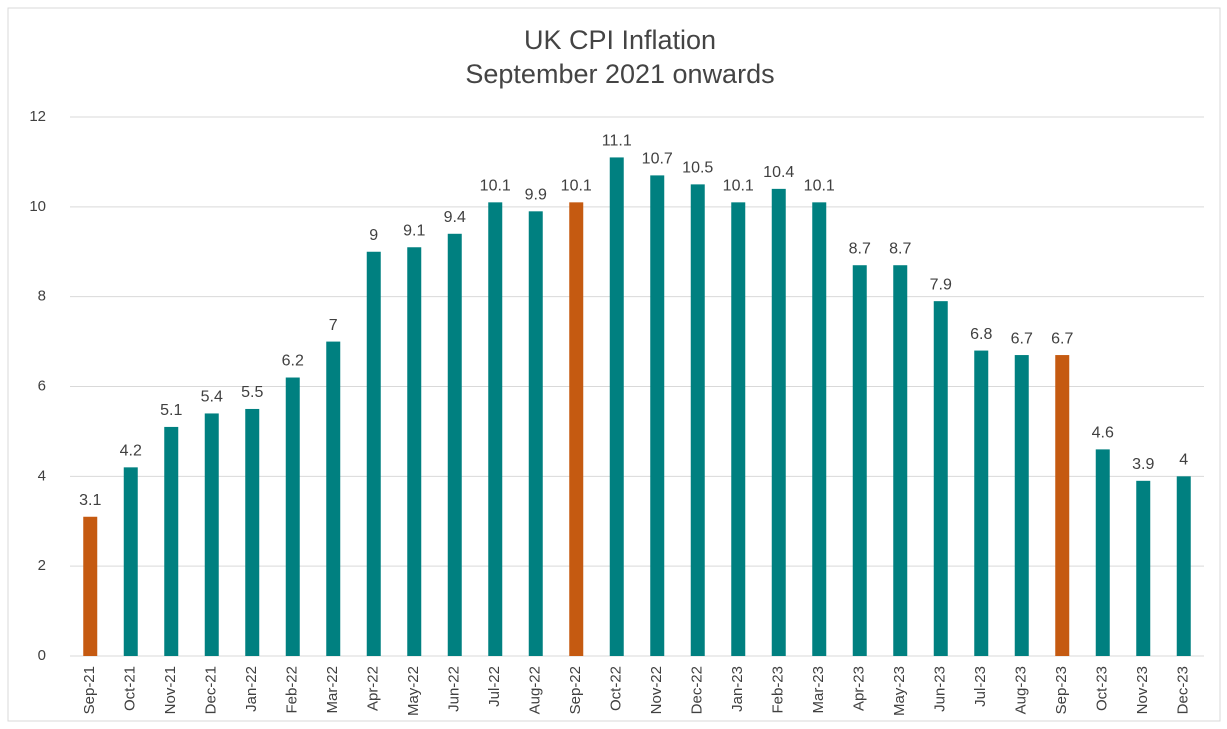 This screenshot has height=729, width=1227. Describe the element at coordinates (130, 688) in the screenshot. I see `x-tick-label: Oct-21` at that location.